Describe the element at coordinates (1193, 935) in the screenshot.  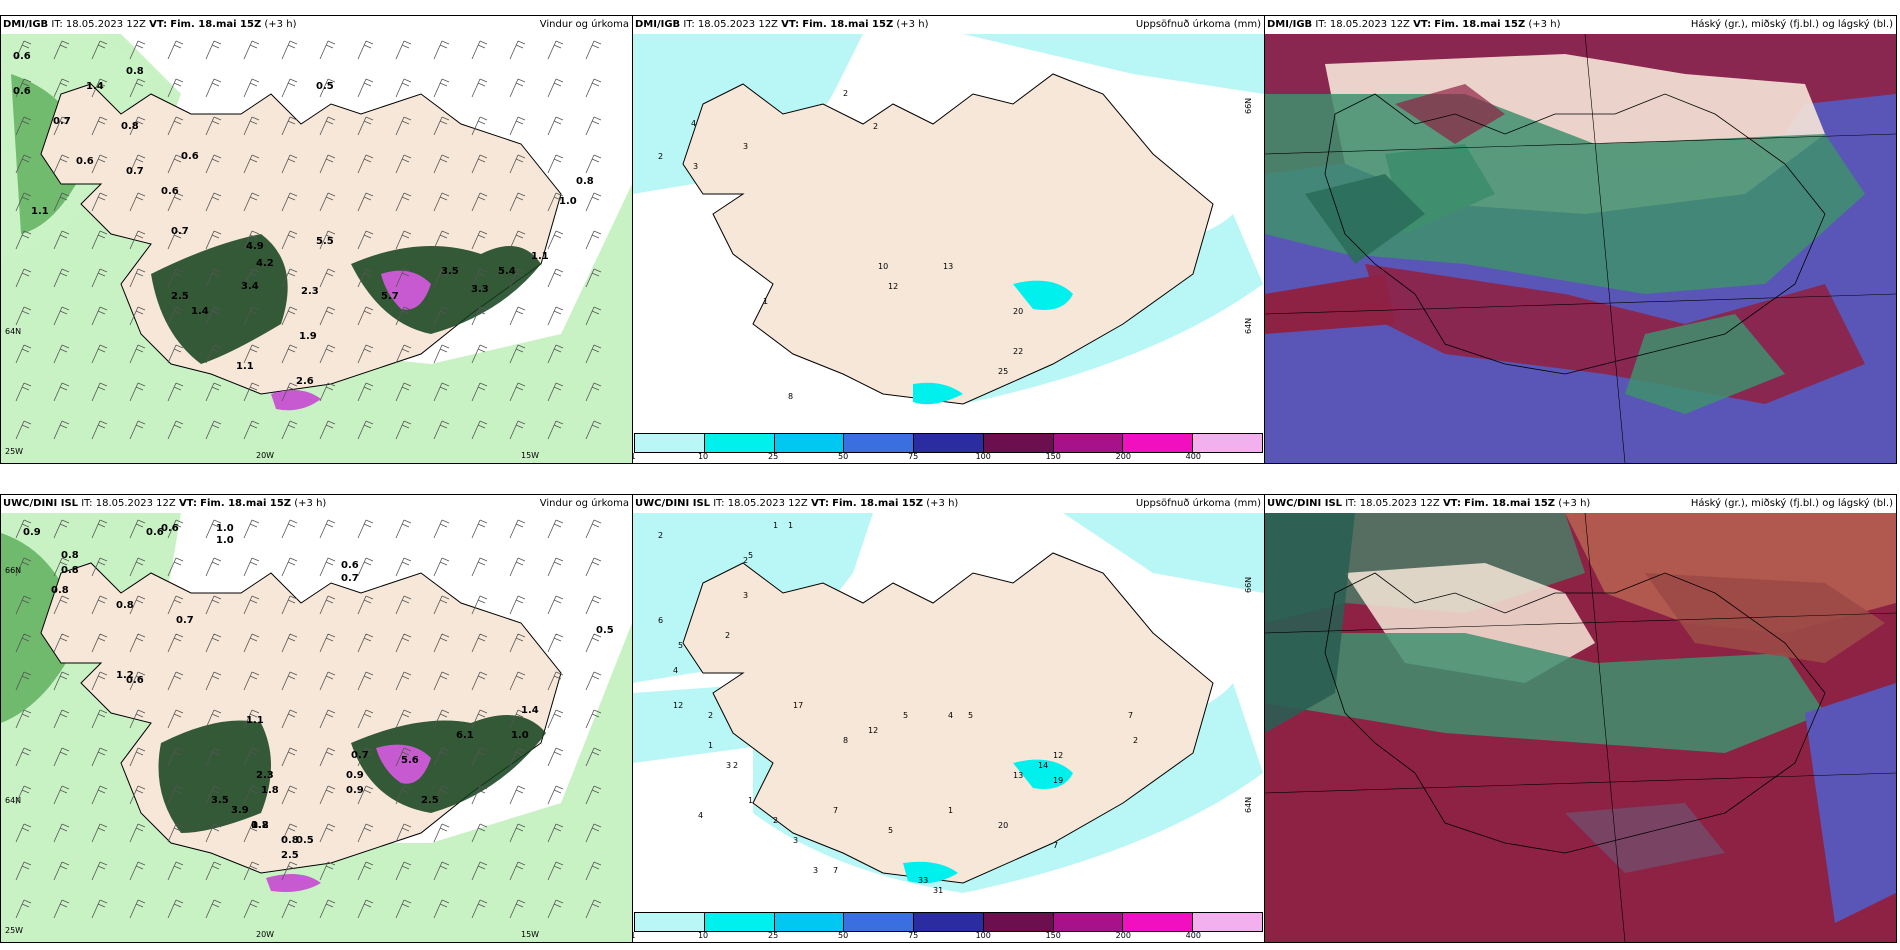
I see `colorbar-label: 400` at that location.